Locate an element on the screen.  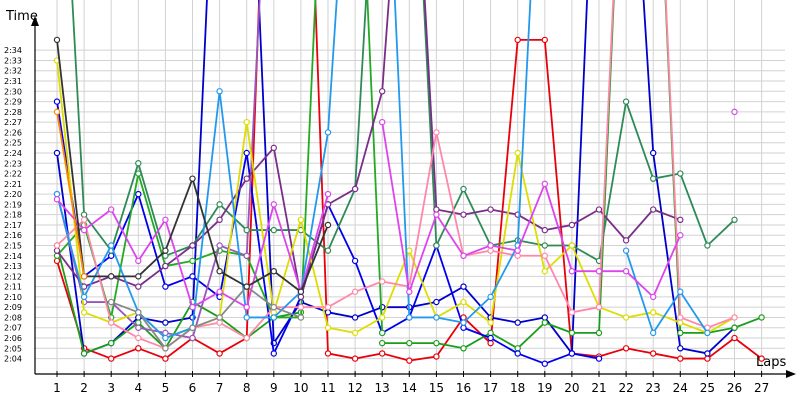
x-tick-label: 9 is located at coordinates (274, 388).